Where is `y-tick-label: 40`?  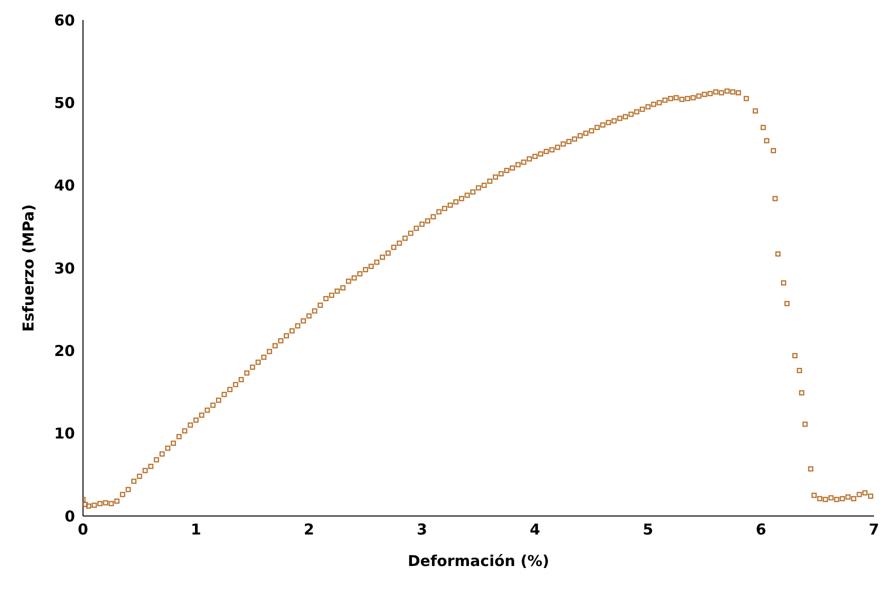 y-tick-label: 40 is located at coordinates (64, 185).